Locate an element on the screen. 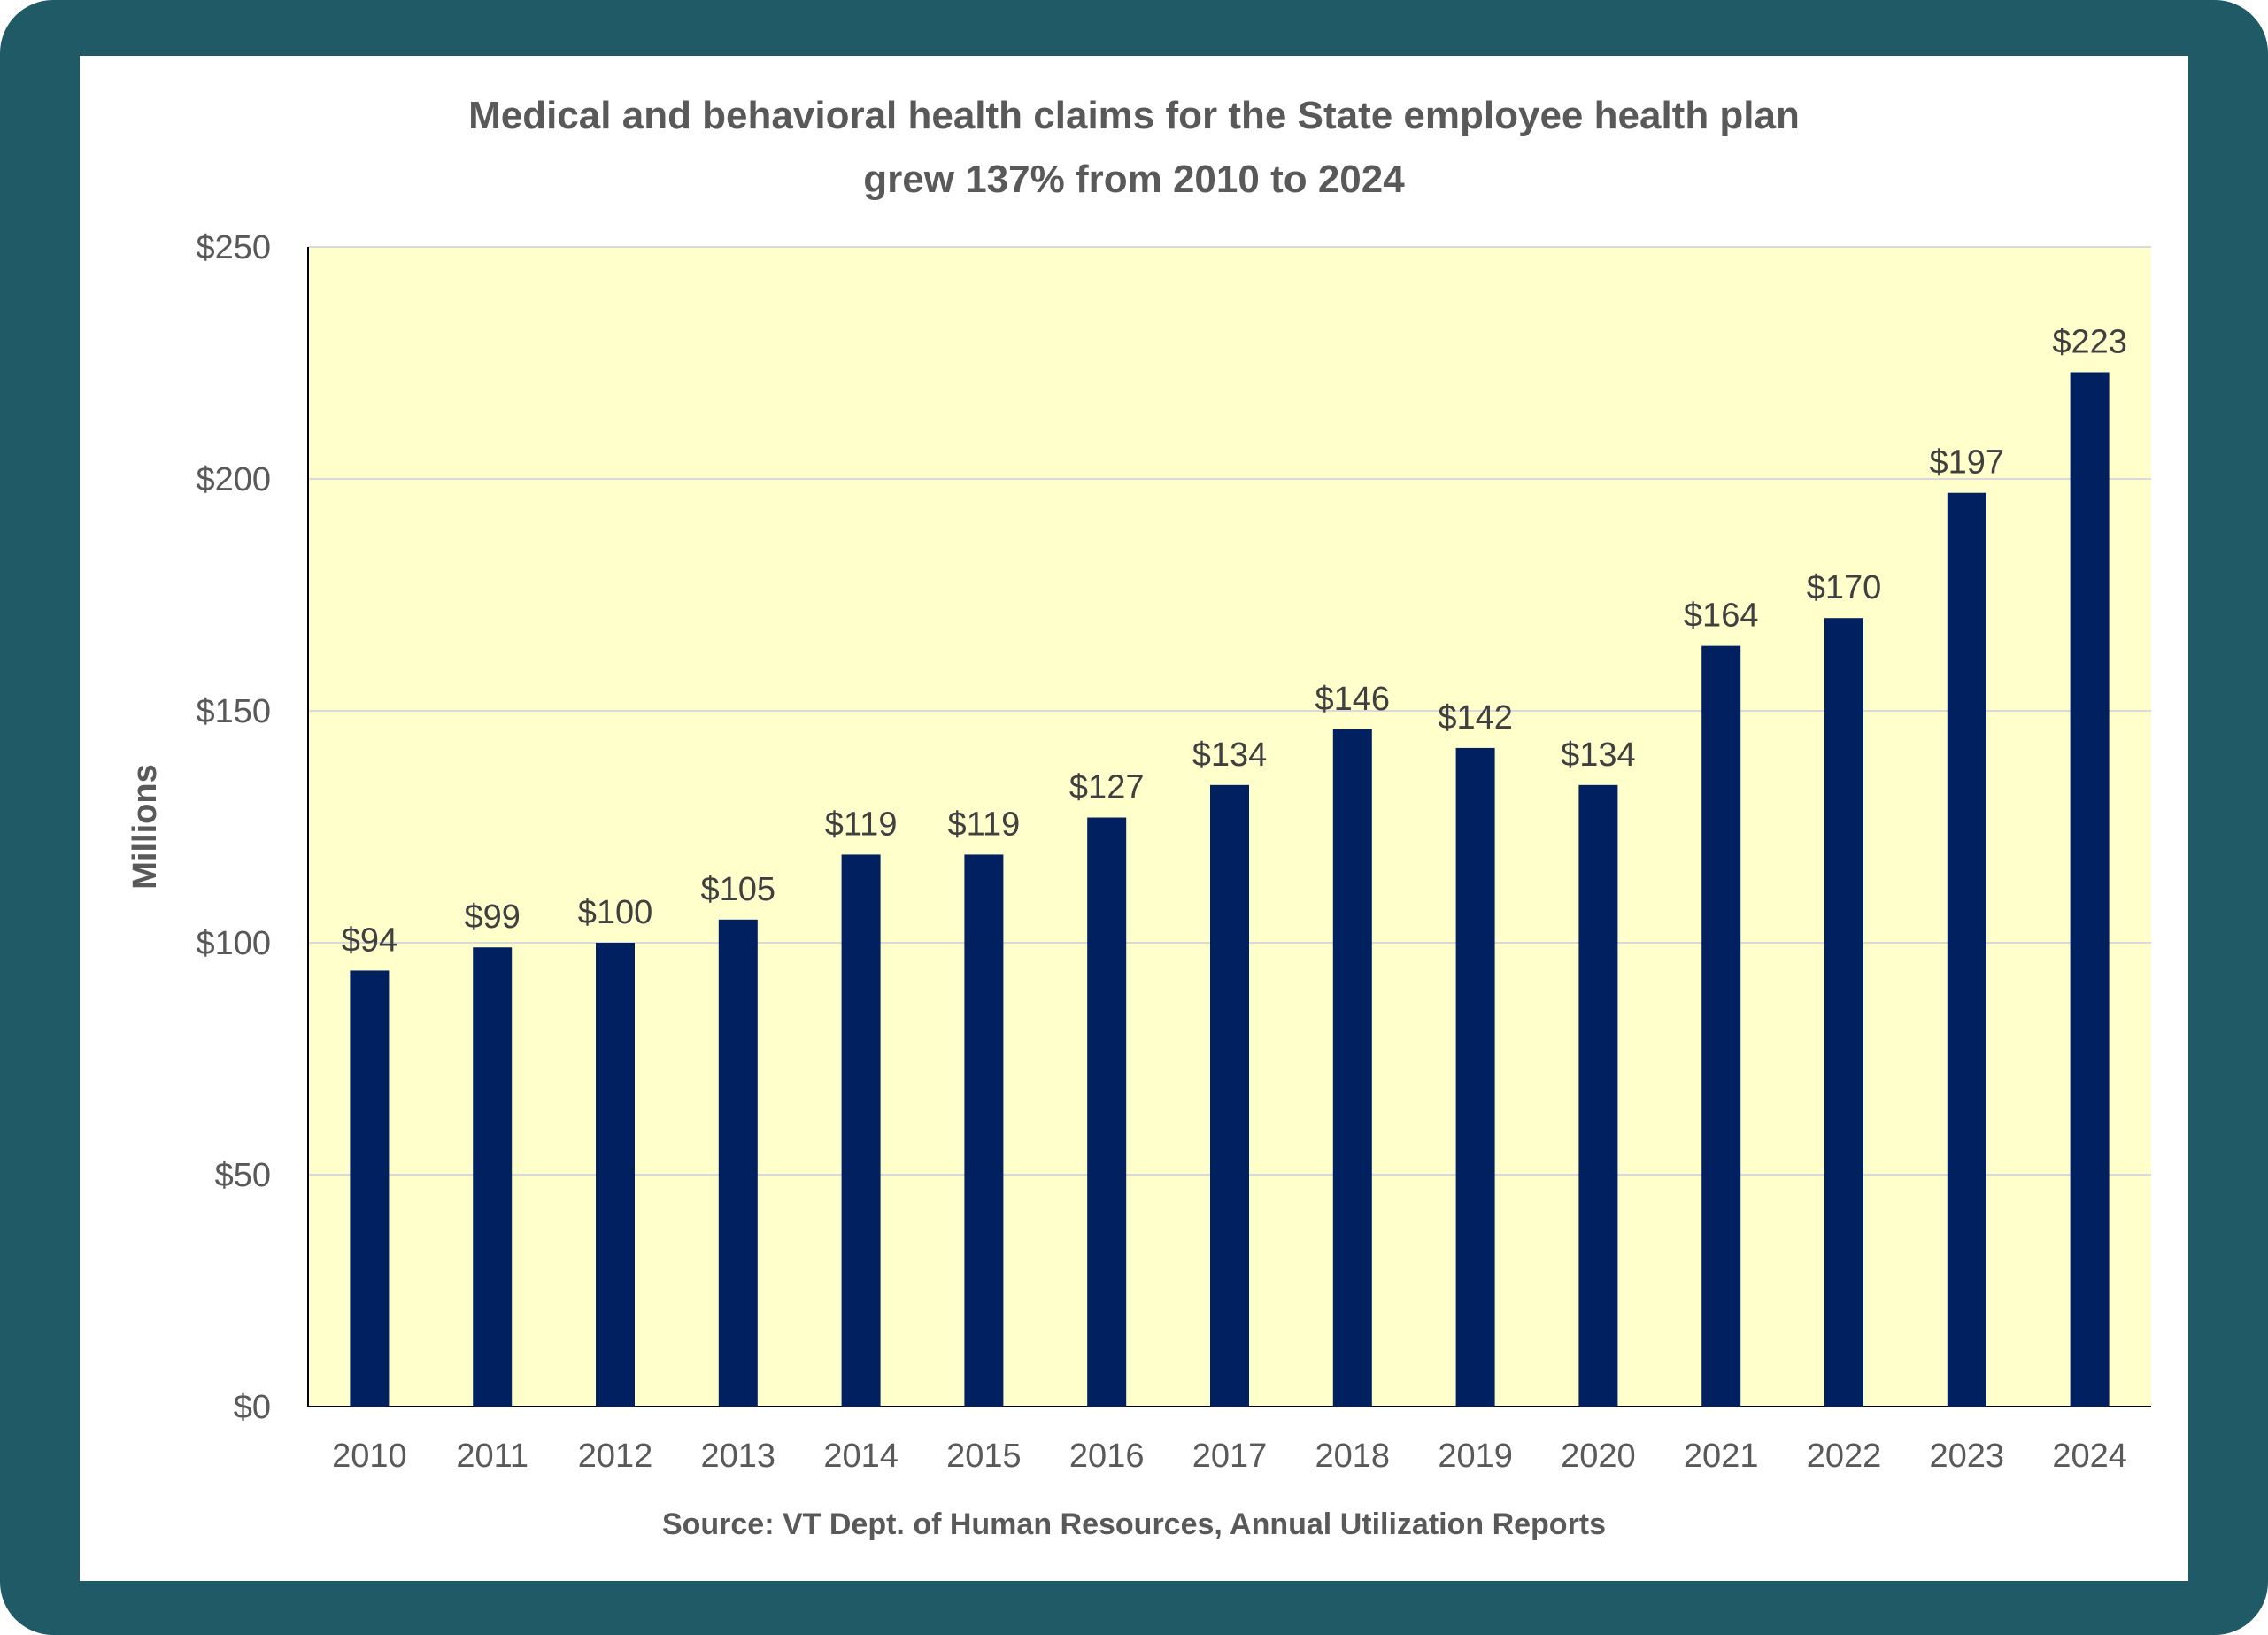  chart-title-line-2: grew 137% from 2010 to 2024 is located at coordinates (1134, 180).